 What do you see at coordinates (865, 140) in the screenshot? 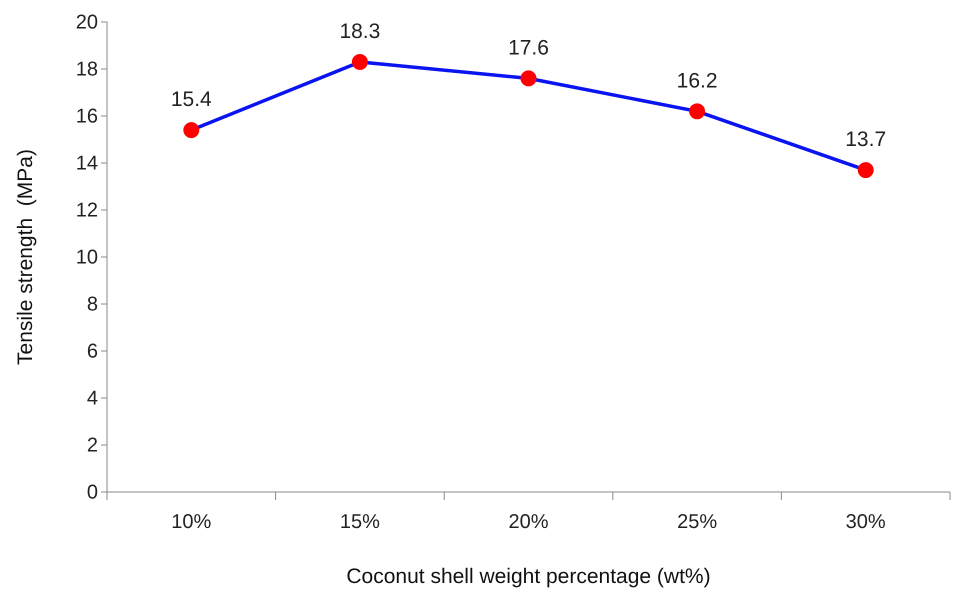
I see `data-label: 13.7` at bounding box center [865, 140].